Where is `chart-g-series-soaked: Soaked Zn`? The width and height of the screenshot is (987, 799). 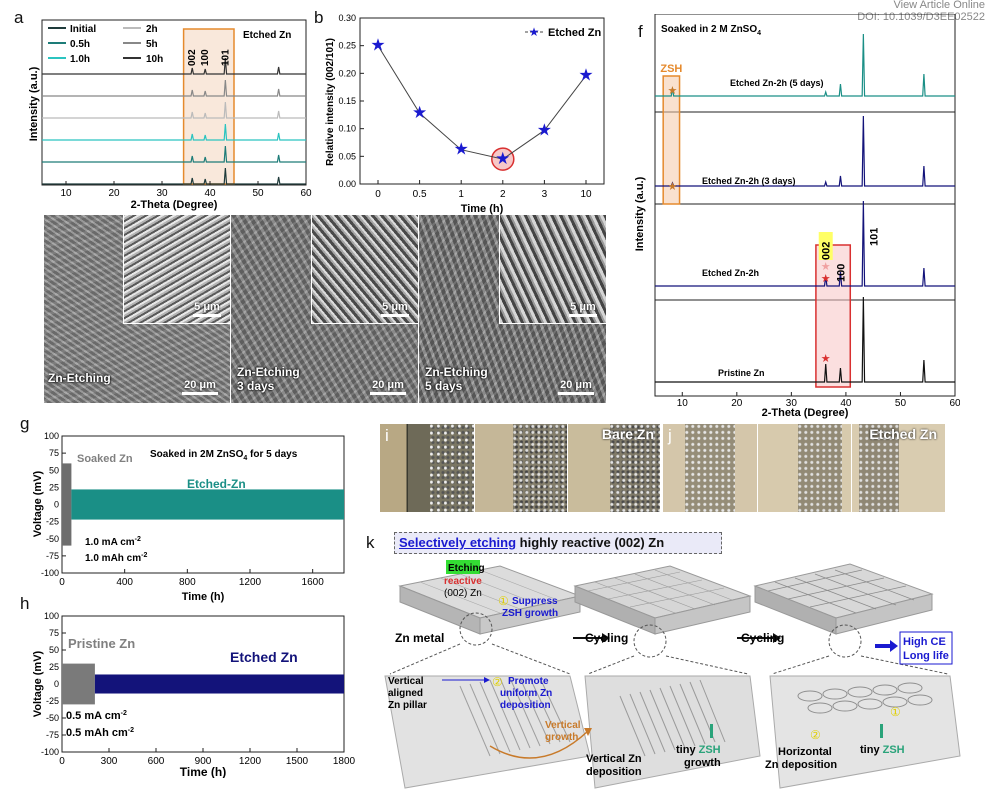 chart-g-series-soaked: Soaked Zn is located at coordinates (105, 459).